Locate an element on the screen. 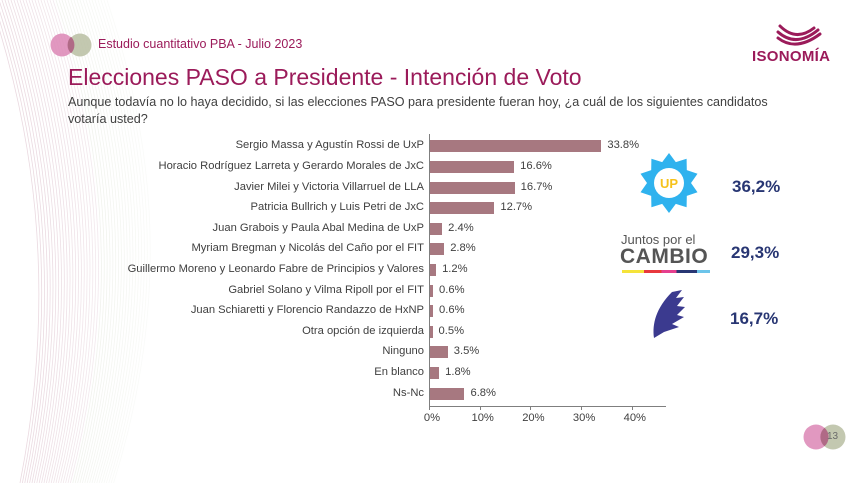 The height and width of the screenshot is (483, 862). jxc-logo-stripe is located at coordinates (666, 271).